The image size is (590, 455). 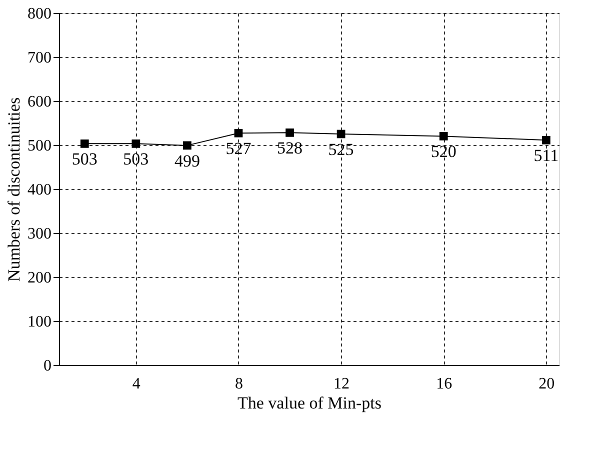 I want to click on x-tick-label: 12, so click(x=342, y=384).